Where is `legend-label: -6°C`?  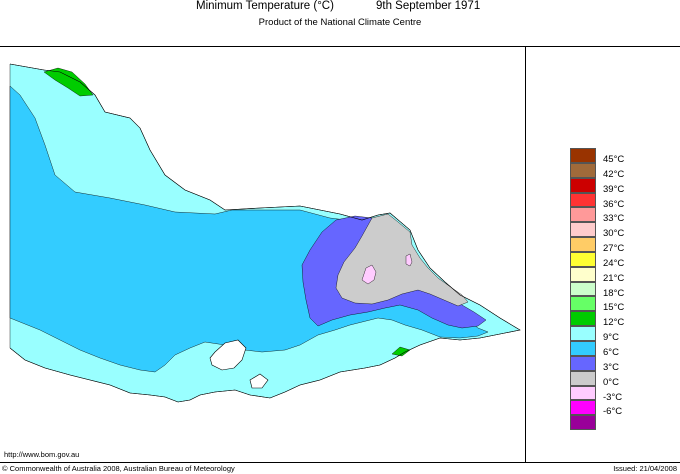
legend-label: -6°C is located at coordinates (613, 412).